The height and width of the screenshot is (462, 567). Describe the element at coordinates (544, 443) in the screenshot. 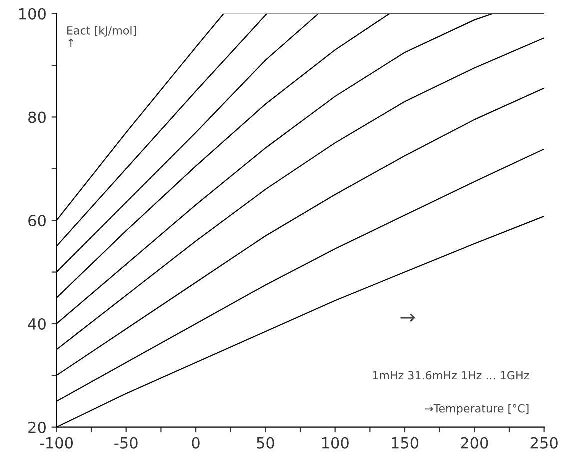

I see `x-tick-label: 250` at that location.